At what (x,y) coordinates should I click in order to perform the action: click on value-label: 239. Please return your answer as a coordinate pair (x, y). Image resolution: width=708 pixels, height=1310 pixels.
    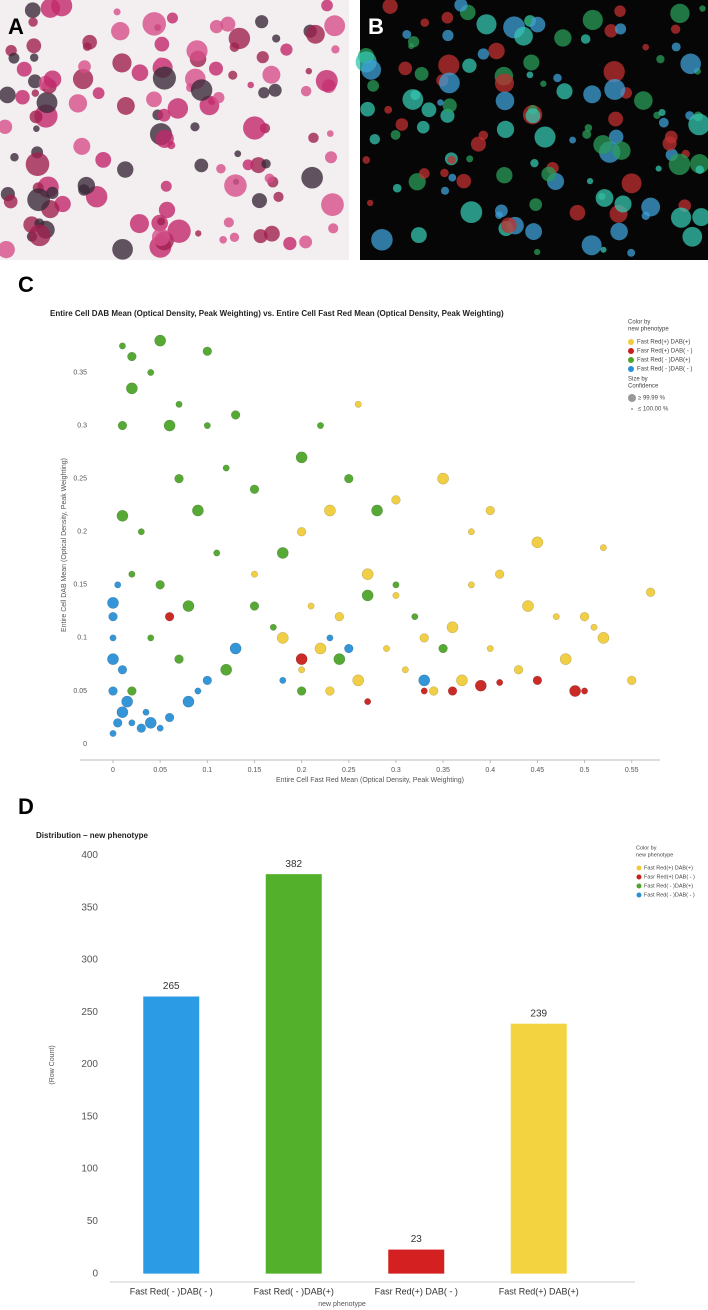
    Looking at the image, I should click on (538, 1013).